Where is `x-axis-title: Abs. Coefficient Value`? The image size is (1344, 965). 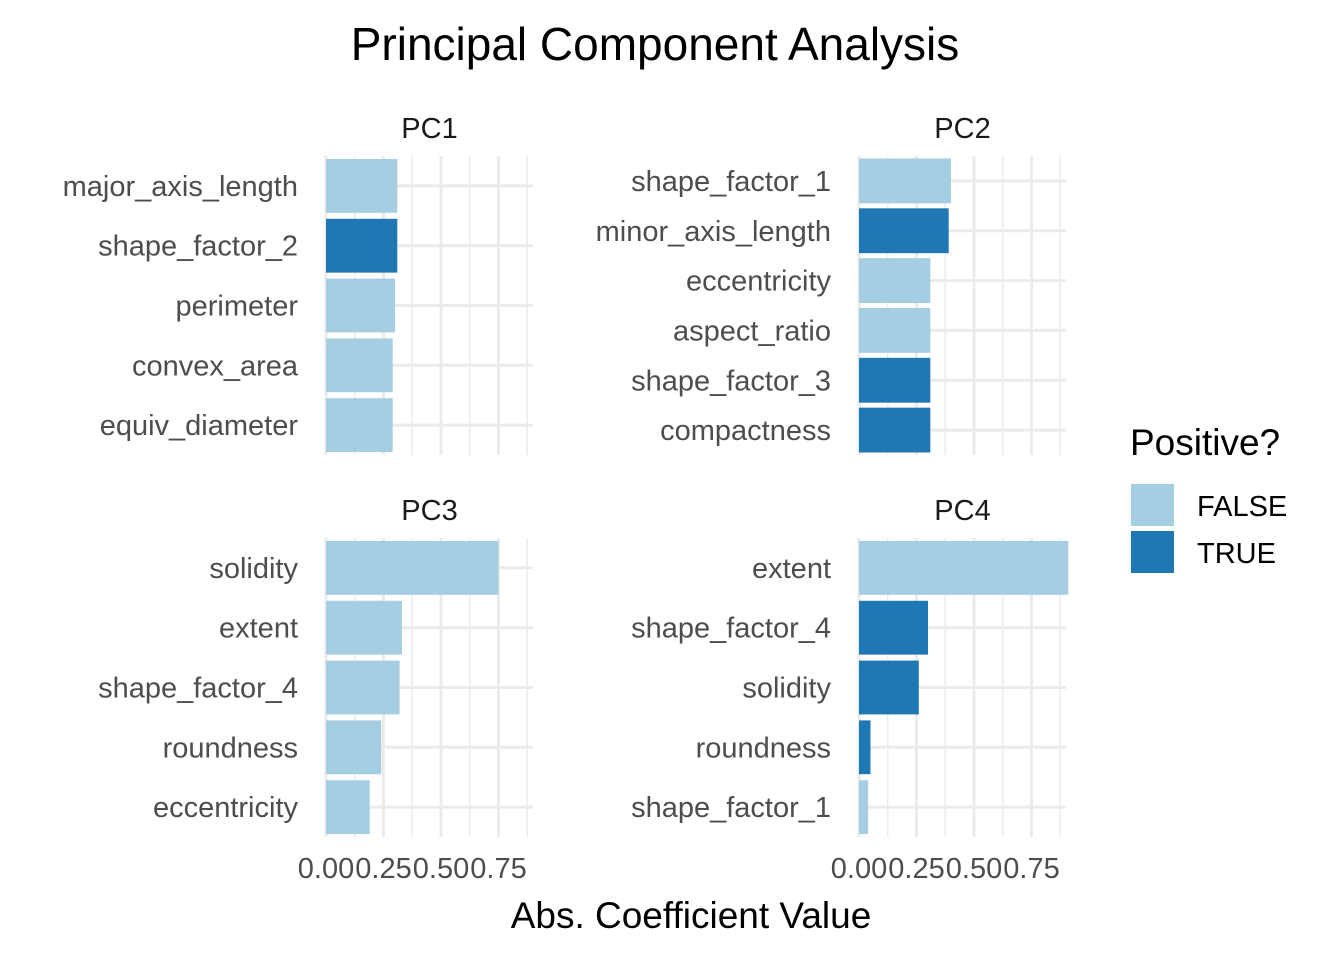 x-axis-title: Abs. Coefficient Value is located at coordinates (691, 915).